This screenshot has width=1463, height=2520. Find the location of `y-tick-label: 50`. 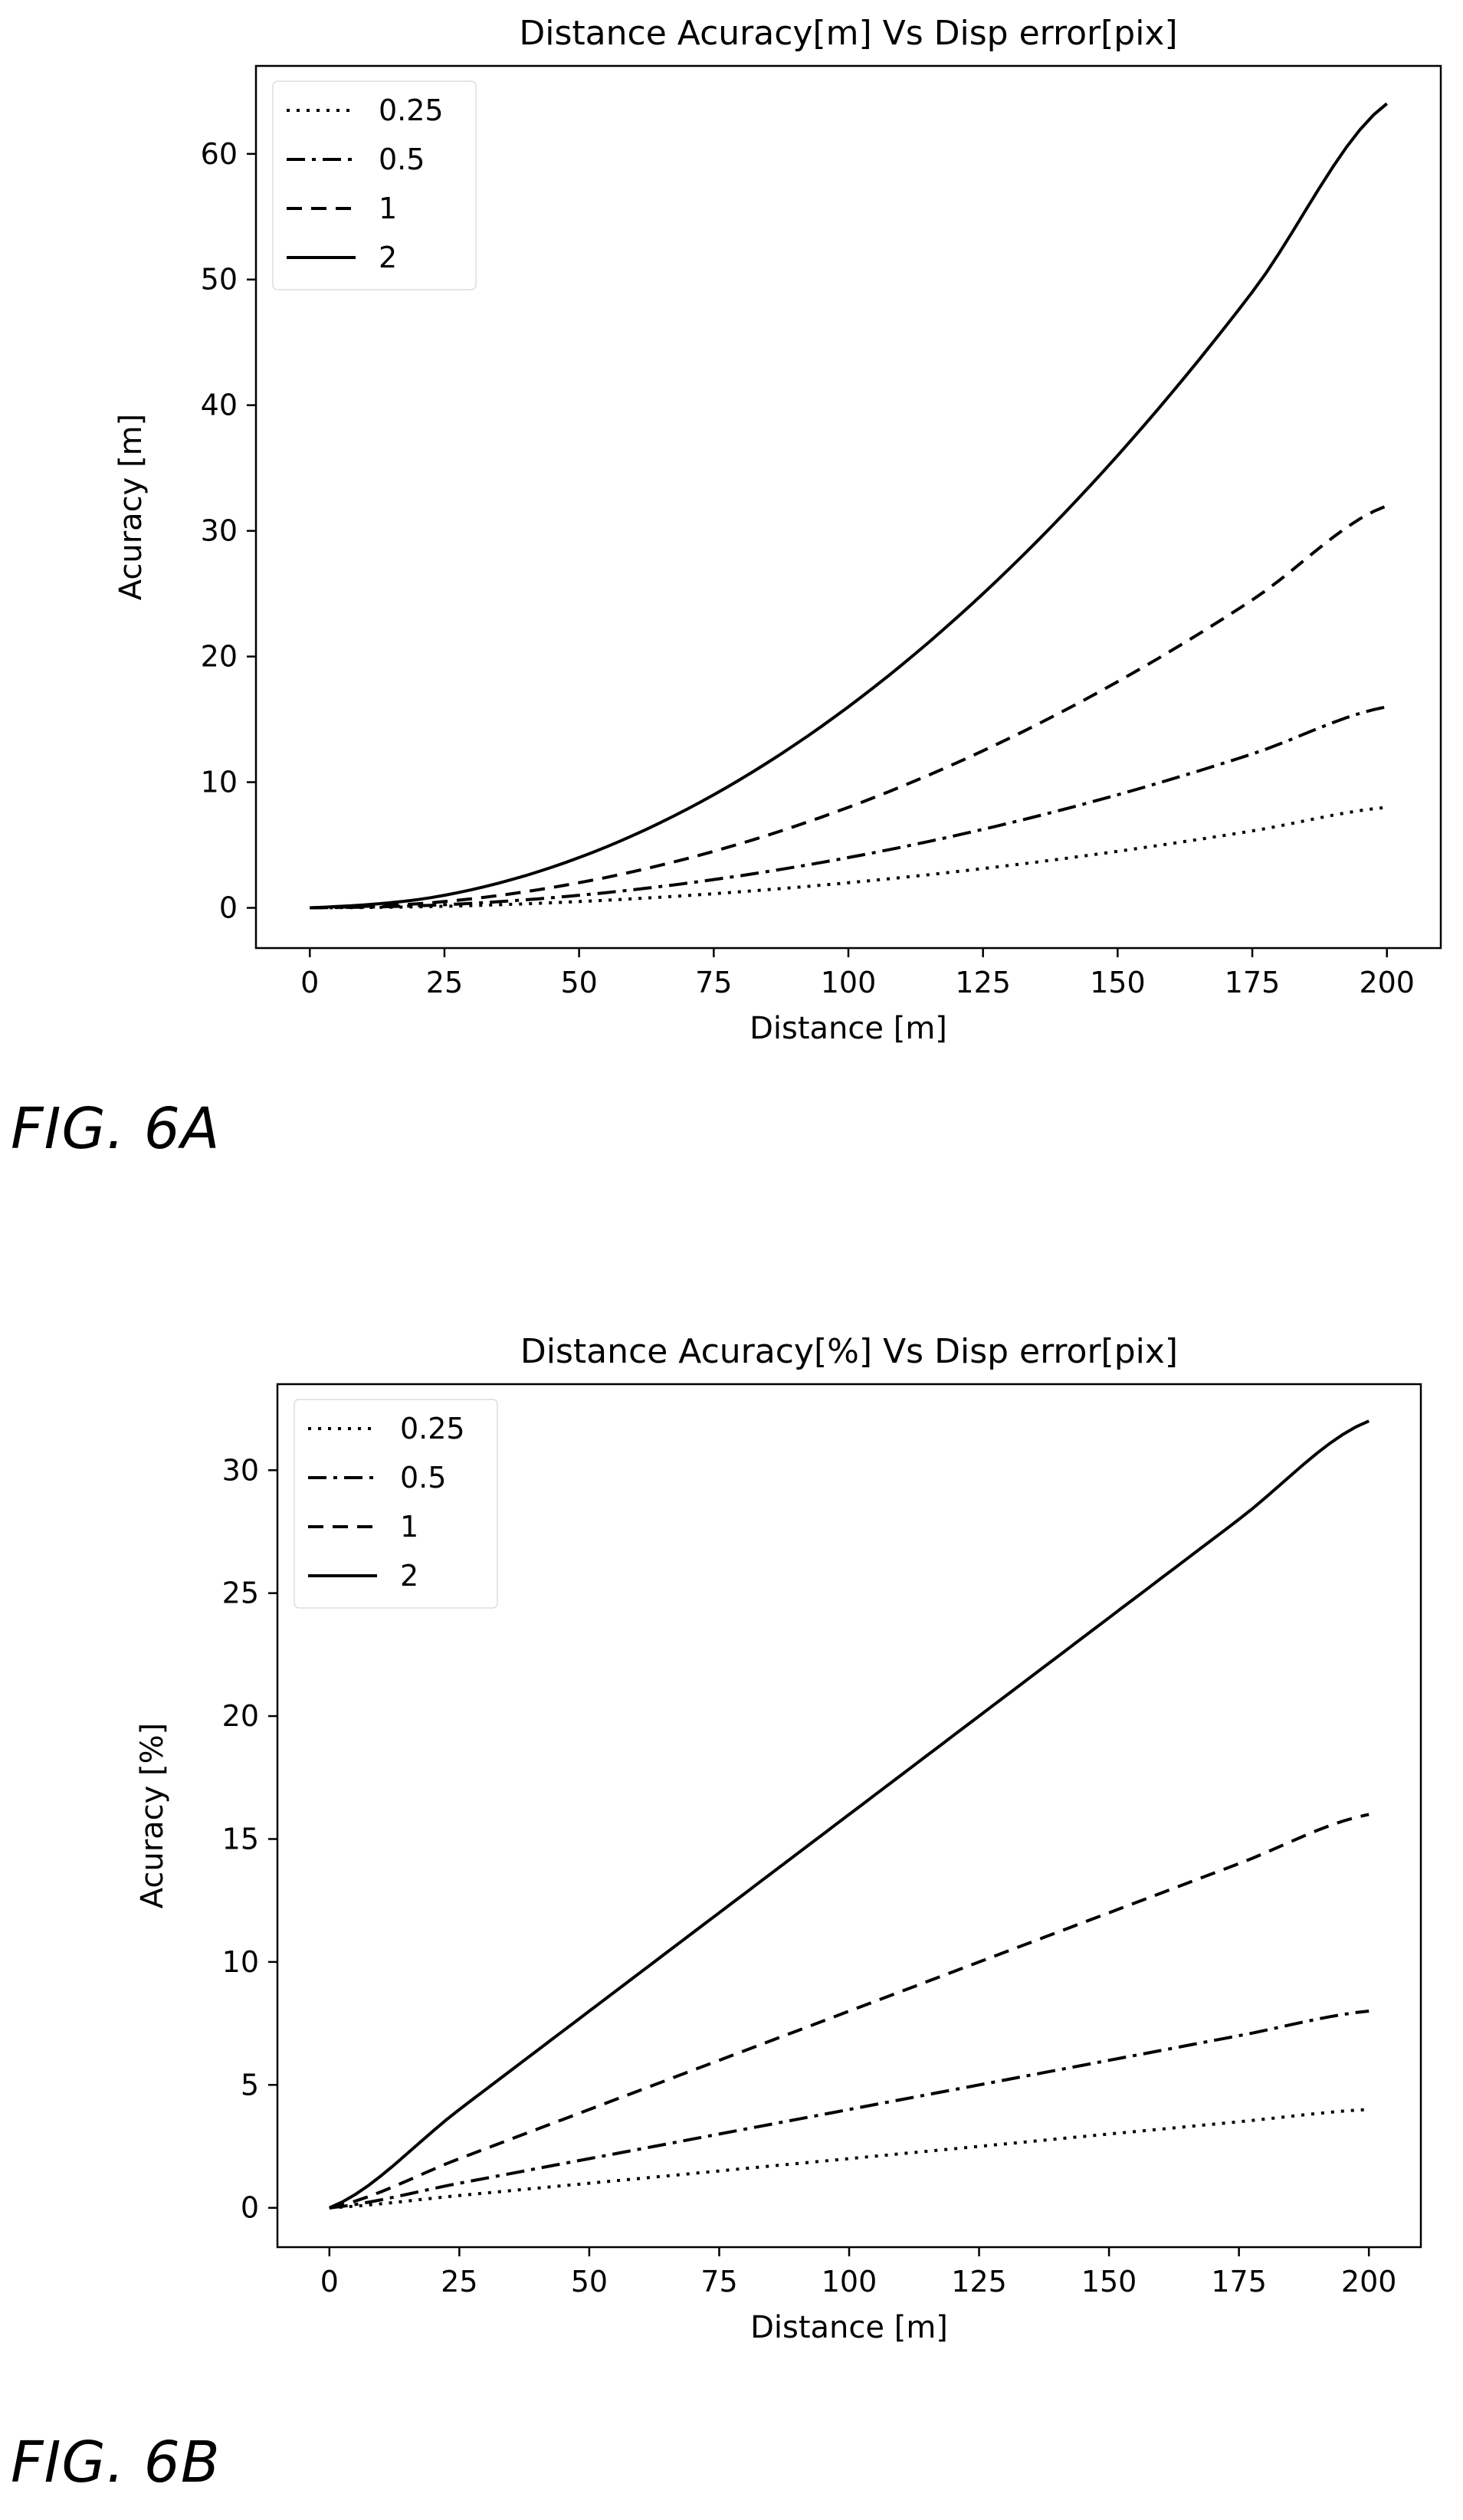

y-tick-label: 50 is located at coordinates (219, 280).